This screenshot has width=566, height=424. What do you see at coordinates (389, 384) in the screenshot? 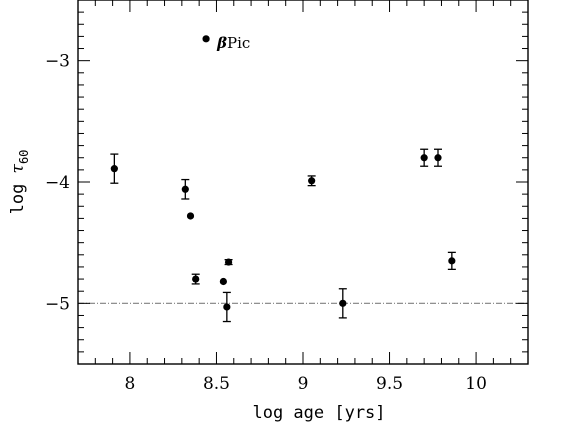
I see `x-tick-label: 9.5` at bounding box center [389, 384].